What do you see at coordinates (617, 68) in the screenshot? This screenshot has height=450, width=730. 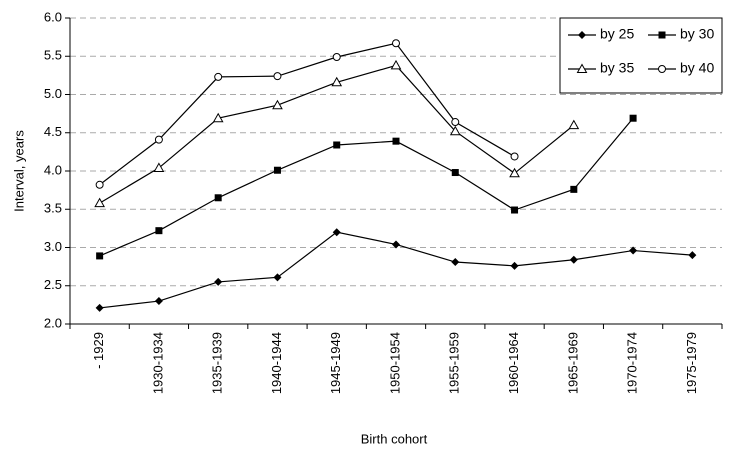 I see `legend-label: by 35` at bounding box center [617, 68].